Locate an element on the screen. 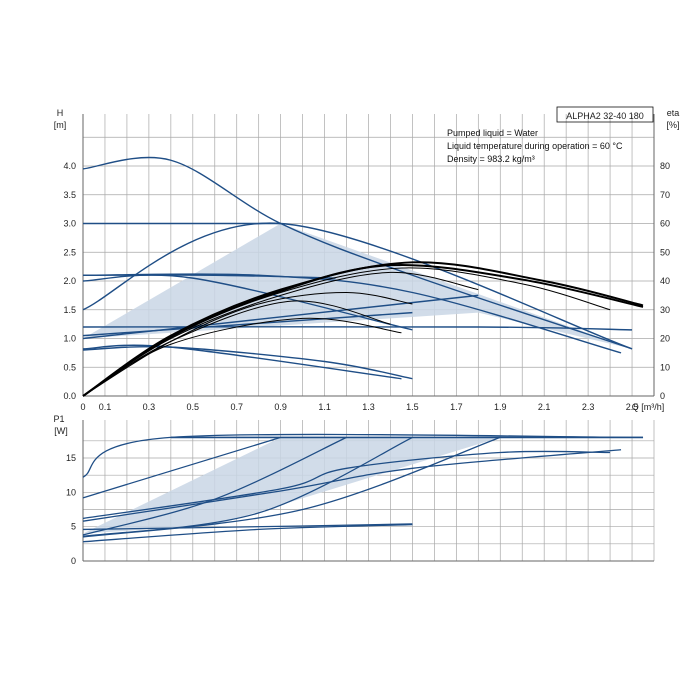 This screenshot has width=700, height=700. y-tick-label: 2.5 is located at coordinates (69, 252).